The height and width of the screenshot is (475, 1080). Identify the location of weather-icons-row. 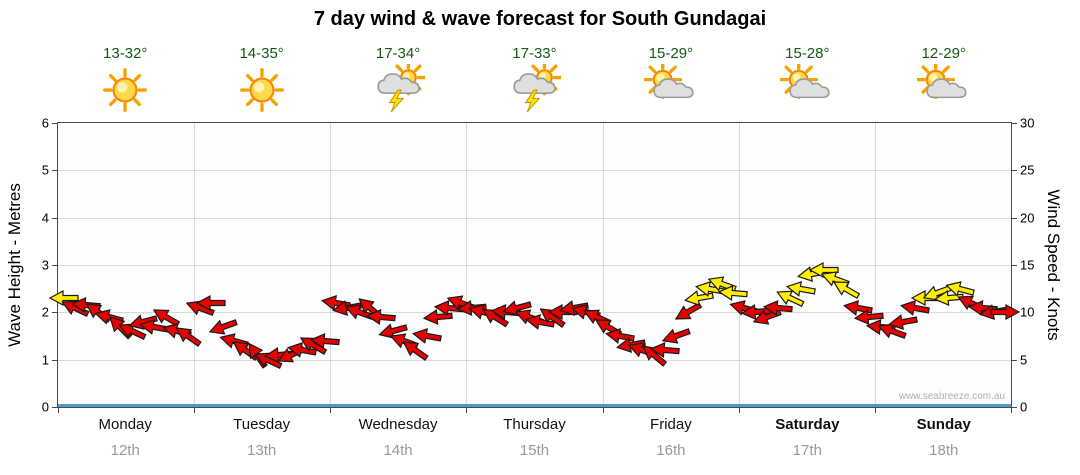
(534, 89).